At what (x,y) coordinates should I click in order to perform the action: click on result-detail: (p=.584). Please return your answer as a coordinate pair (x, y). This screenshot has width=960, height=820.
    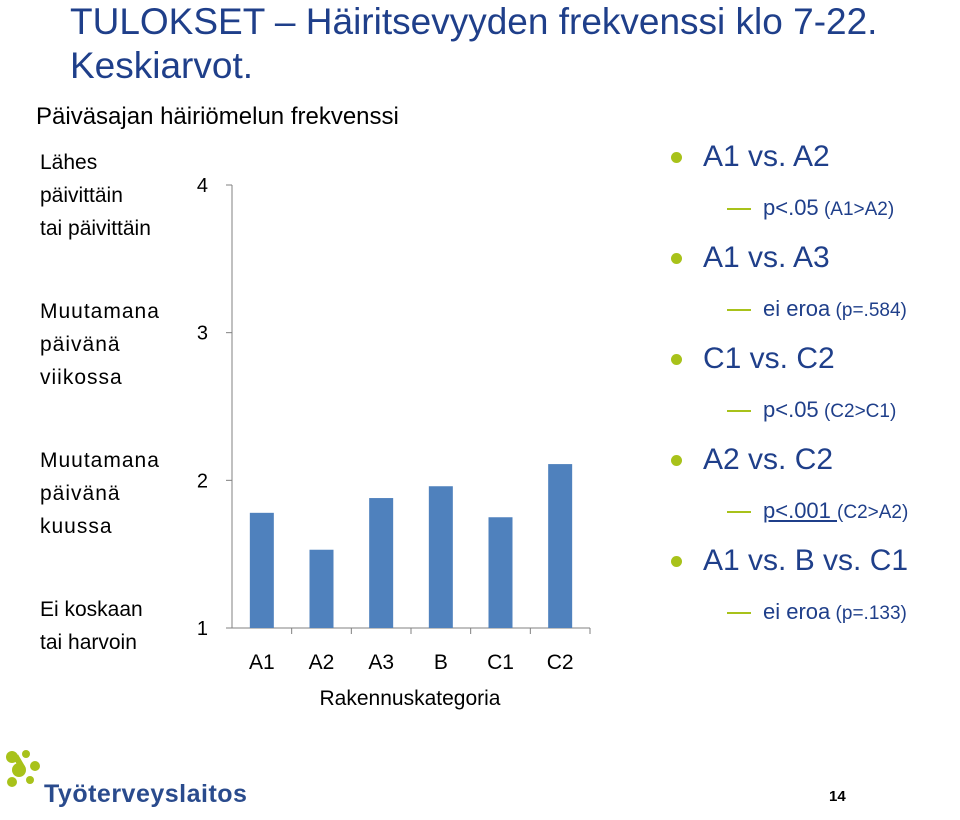
    Looking at the image, I should click on (868, 310).